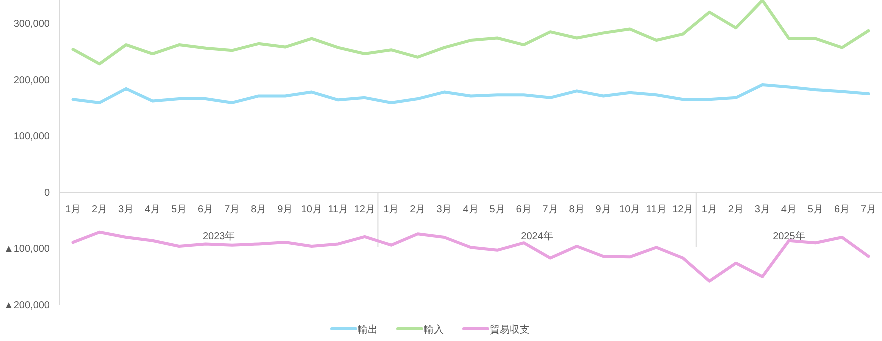  What do you see at coordinates (434, 330) in the screenshot?
I see `legend-label: 輸入` at bounding box center [434, 330].